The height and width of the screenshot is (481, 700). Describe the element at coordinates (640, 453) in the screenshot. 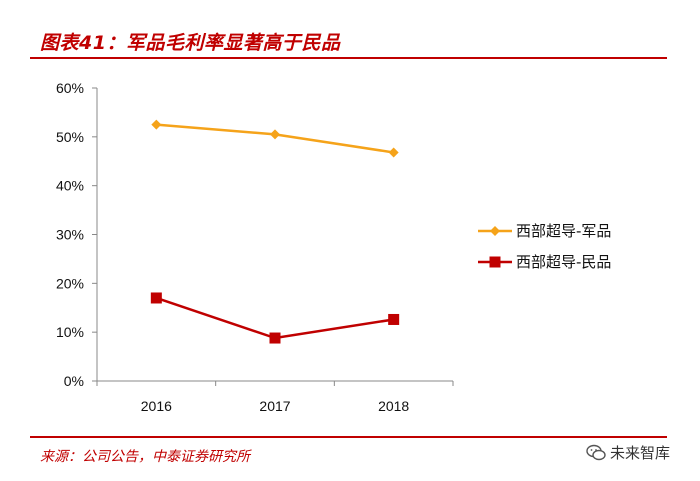

I see `watermark-label: 未来智库` at that location.